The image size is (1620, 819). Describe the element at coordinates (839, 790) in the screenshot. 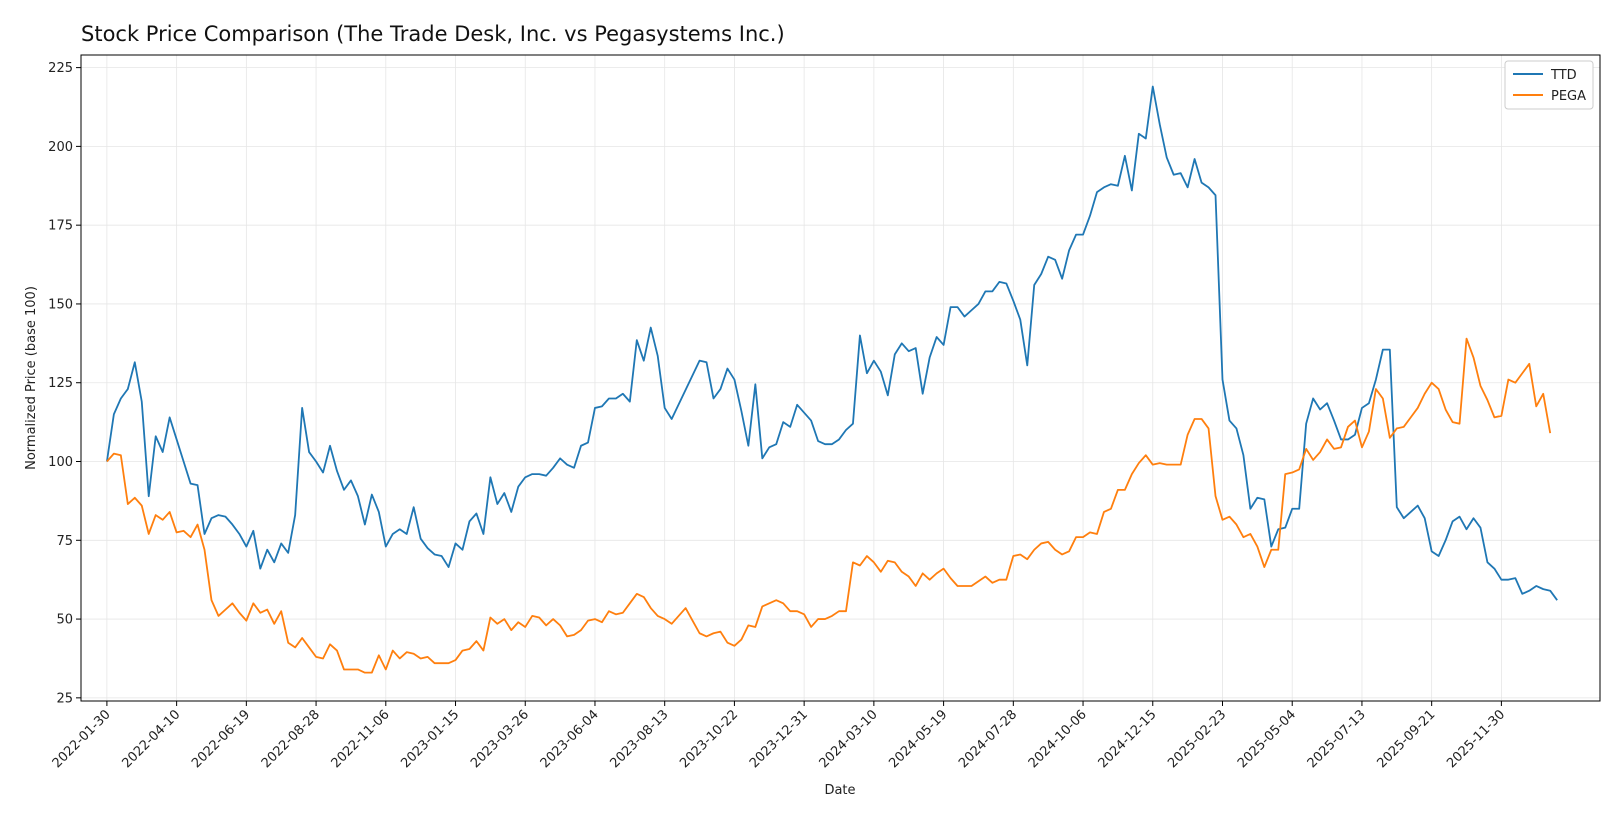

I see `x-axis-title: Date` at that location.